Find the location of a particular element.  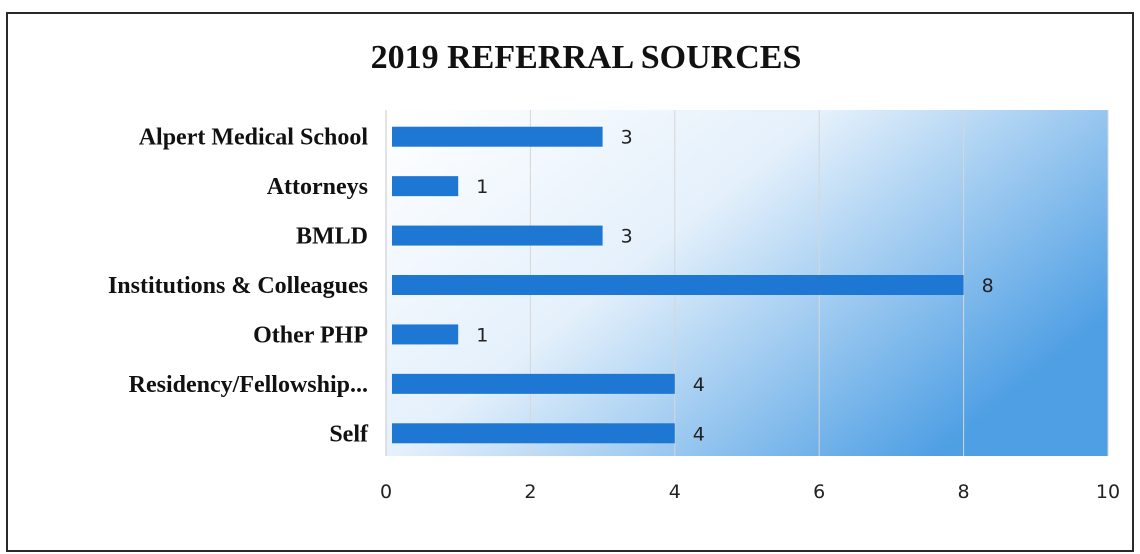

category-label: Institutions & Colleagues is located at coordinates (238, 286).